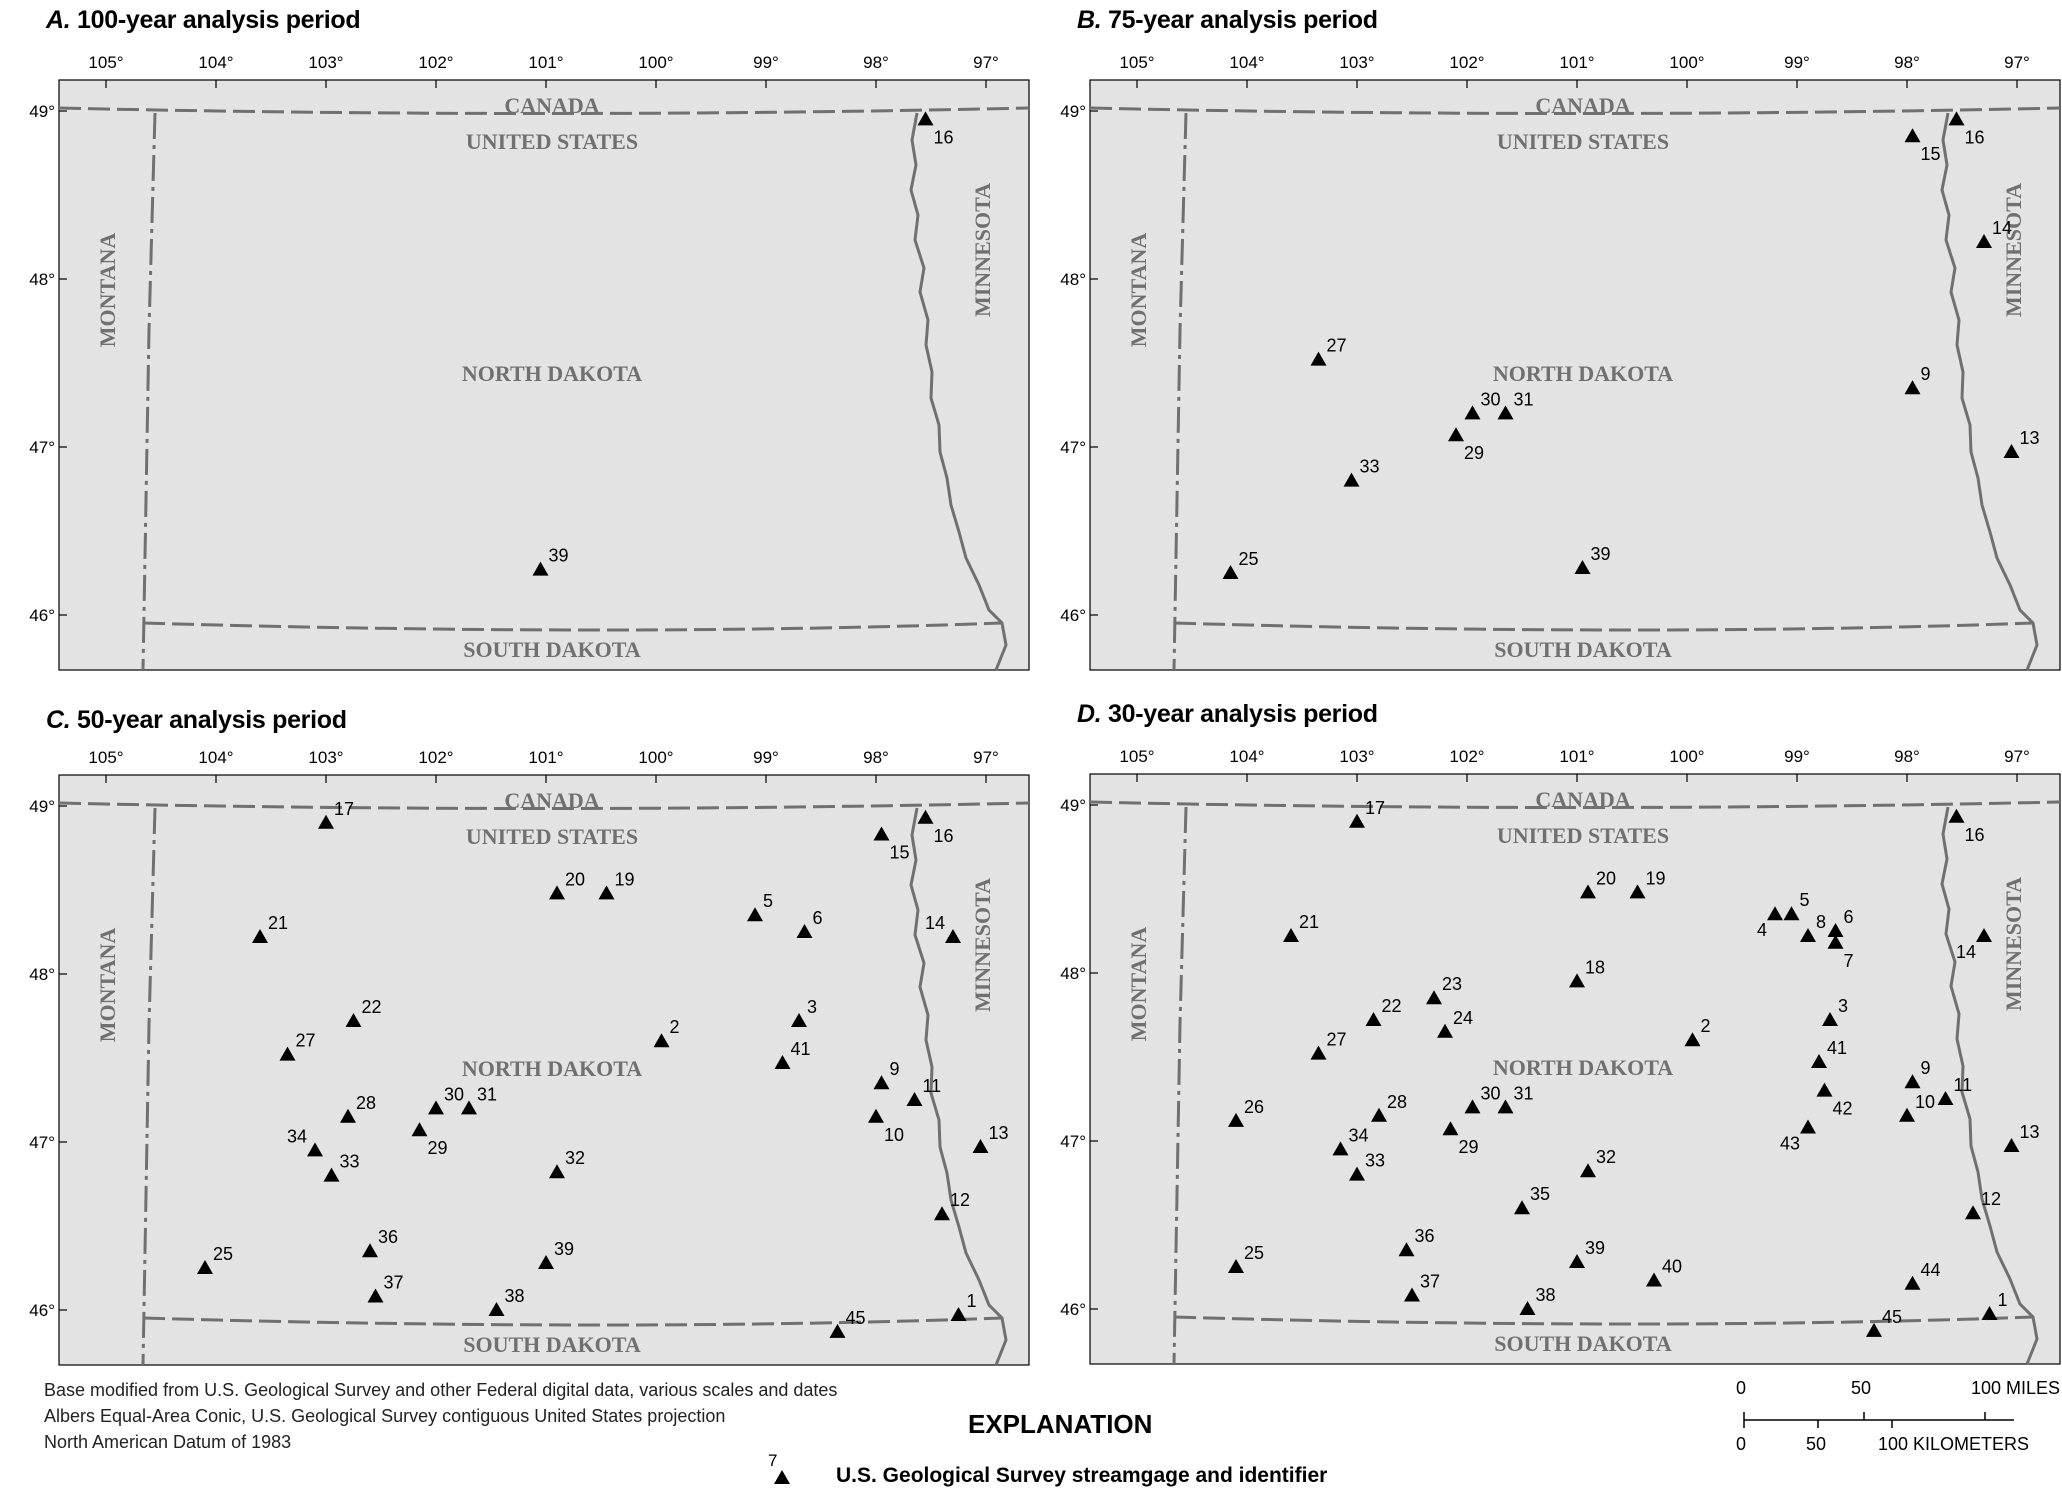  What do you see at coordinates (1444, 989) in the screenshot?
I see `streamgage-23: 23` at bounding box center [1444, 989].